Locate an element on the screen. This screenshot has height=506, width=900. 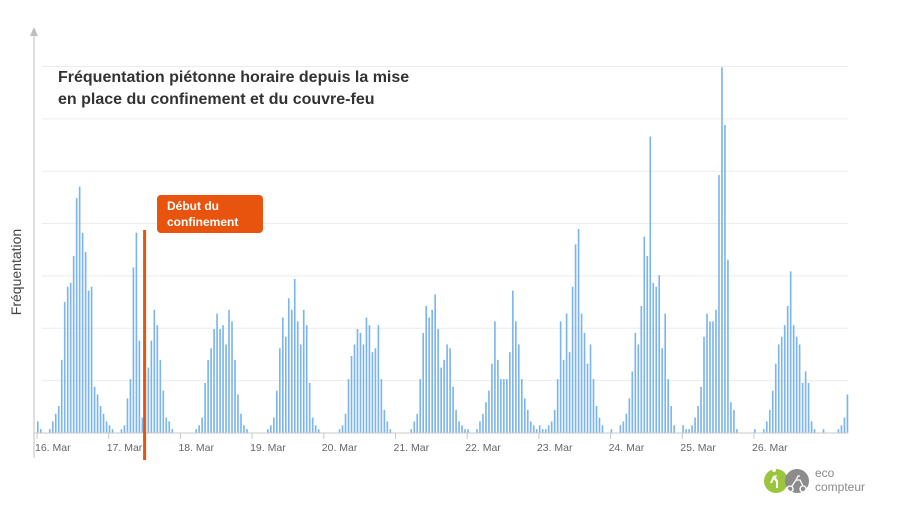
eco-compteur-logo: eco compteur is located at coordinates (814, 480).